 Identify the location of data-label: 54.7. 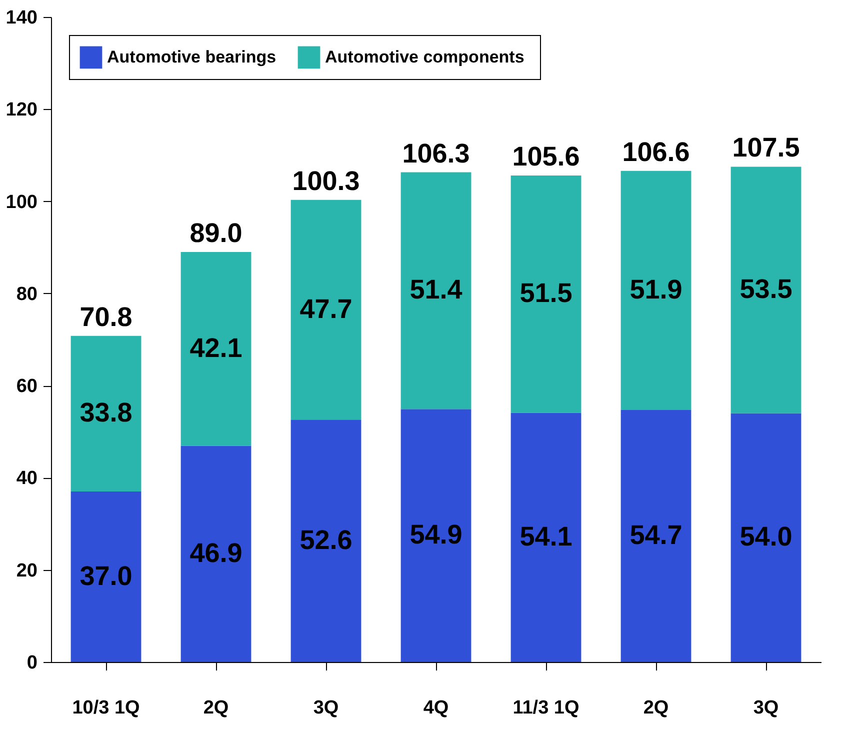
(656, 535).